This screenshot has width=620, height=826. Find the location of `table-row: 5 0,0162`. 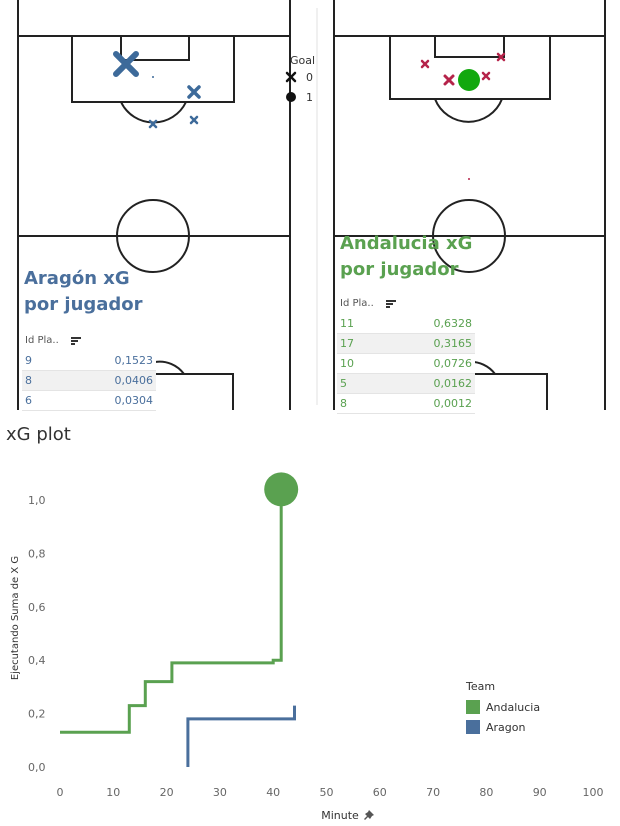

table-row: 5 0,0162 is located at coordinates (406, 384).